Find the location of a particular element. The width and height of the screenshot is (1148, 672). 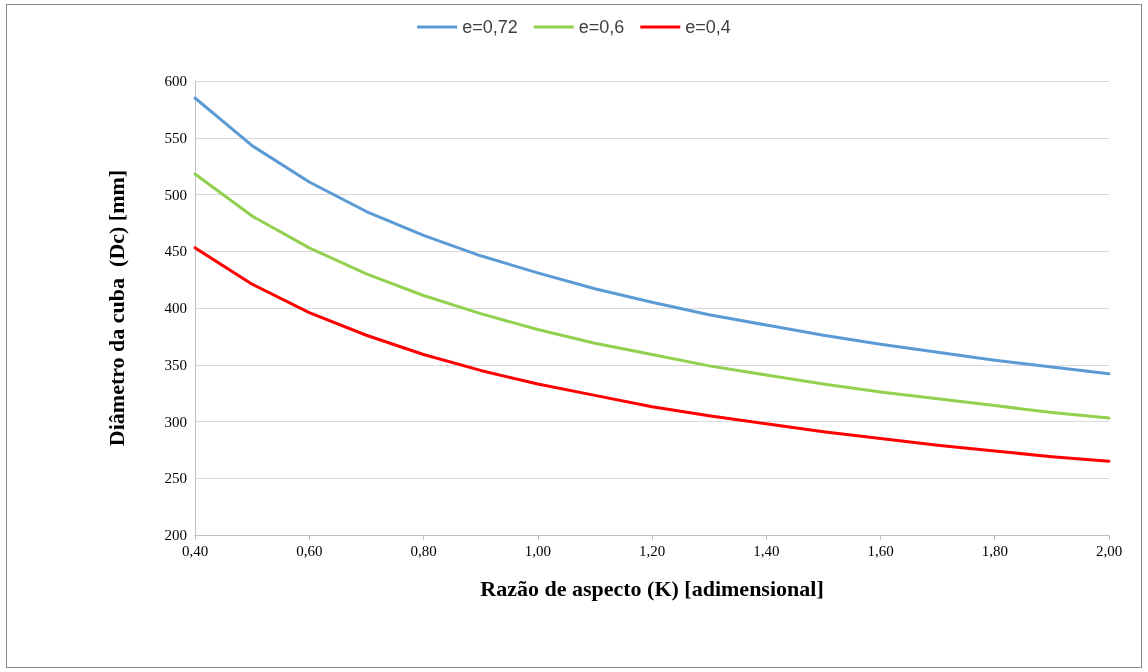

y-tick-label: 450 is located at coordinates (175, 251).